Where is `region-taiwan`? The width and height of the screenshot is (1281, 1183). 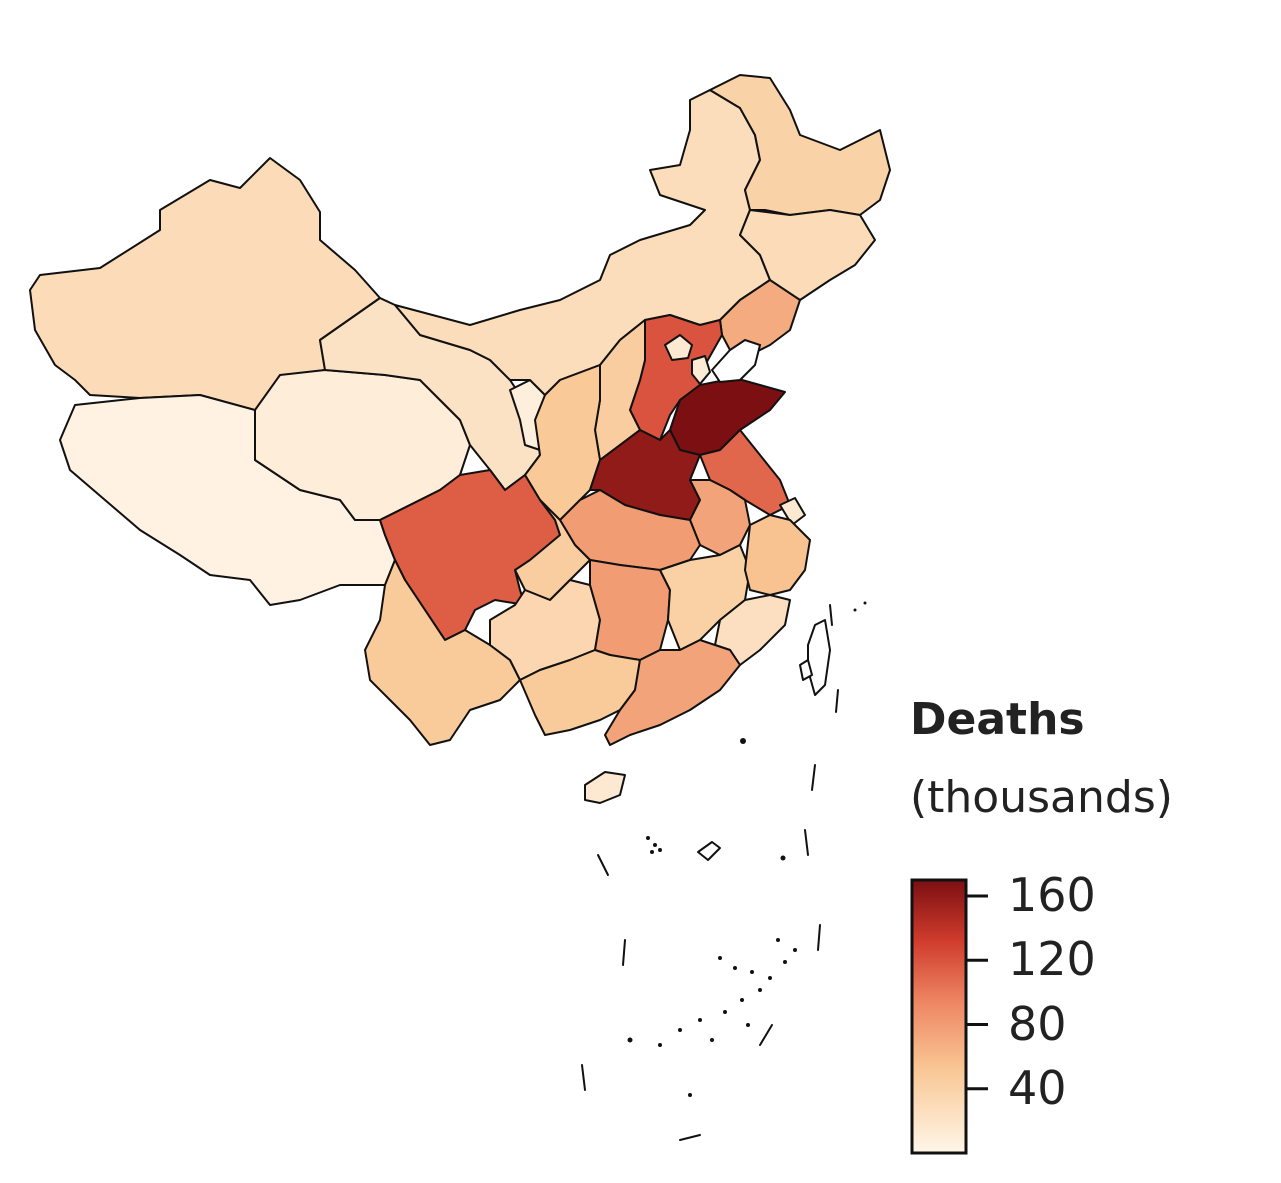 region-taiwan is located at coordinates (819, 657).